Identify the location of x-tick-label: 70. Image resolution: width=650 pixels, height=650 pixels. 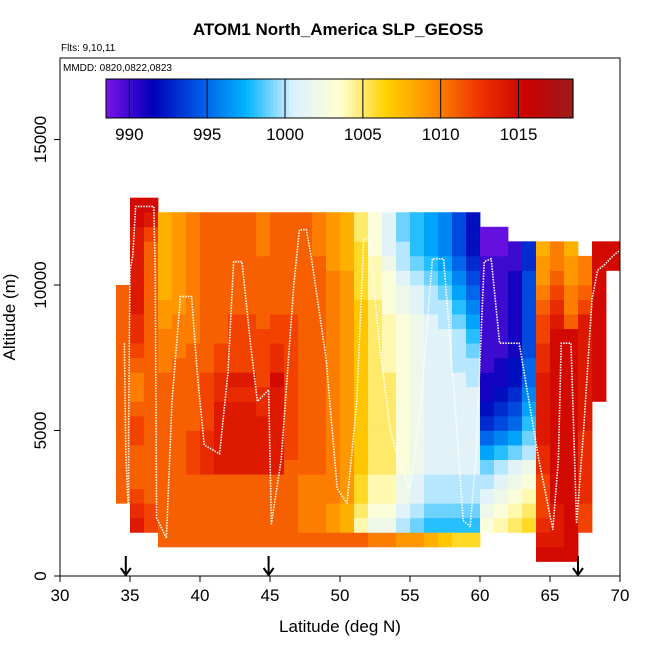
(620, 595).